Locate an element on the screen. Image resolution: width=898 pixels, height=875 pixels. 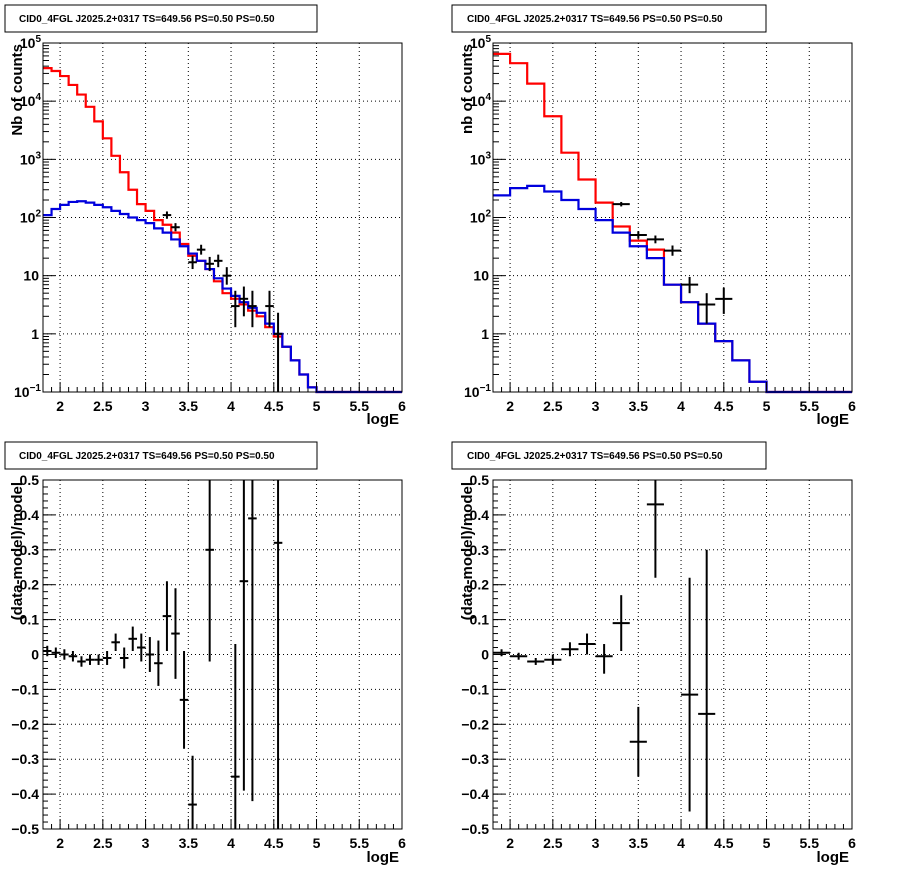
total_model-histogram is located at coordinates (222, 230).